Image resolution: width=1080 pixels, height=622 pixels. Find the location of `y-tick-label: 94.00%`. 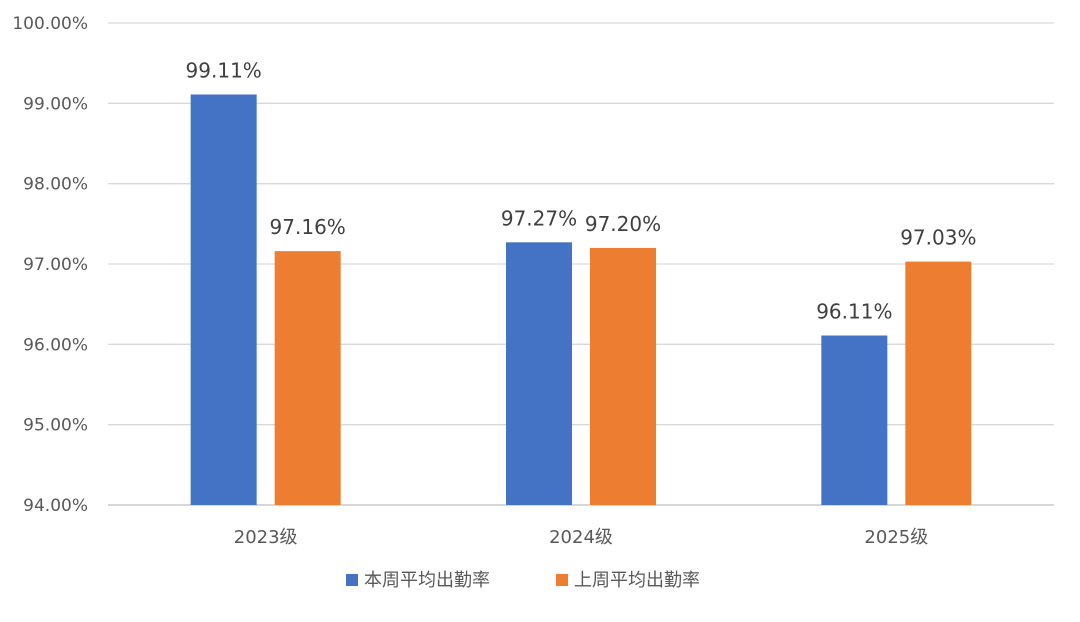

y-tick-label: 94.00% is located at coordinates (55, 506).